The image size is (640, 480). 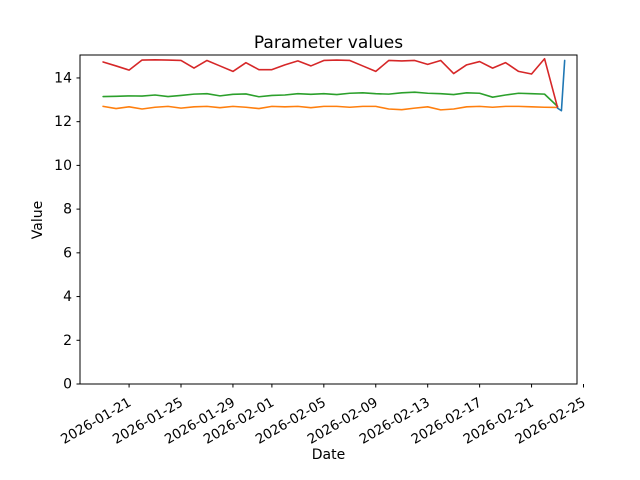 I want to click on y-tick-label: 10, so click(x=63, y=166).